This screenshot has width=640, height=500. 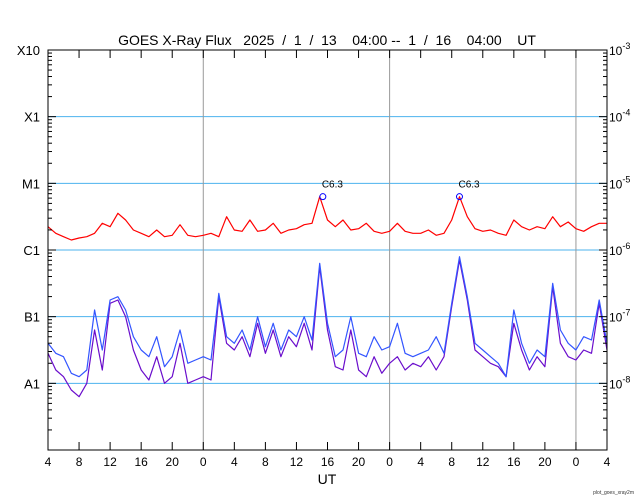 What do you see at coordinates (619, 49) in the screenshot?
I see `y-label-right: 10-3` at bounding box center [619, 49].